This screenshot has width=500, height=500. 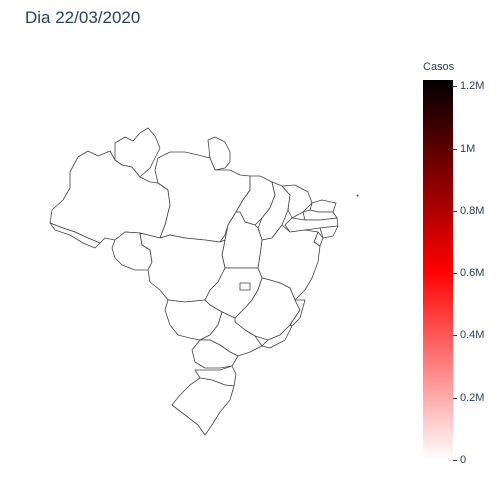 I want to click on chart-title: Dia 22/03/2020, so click(x=83, y=17).